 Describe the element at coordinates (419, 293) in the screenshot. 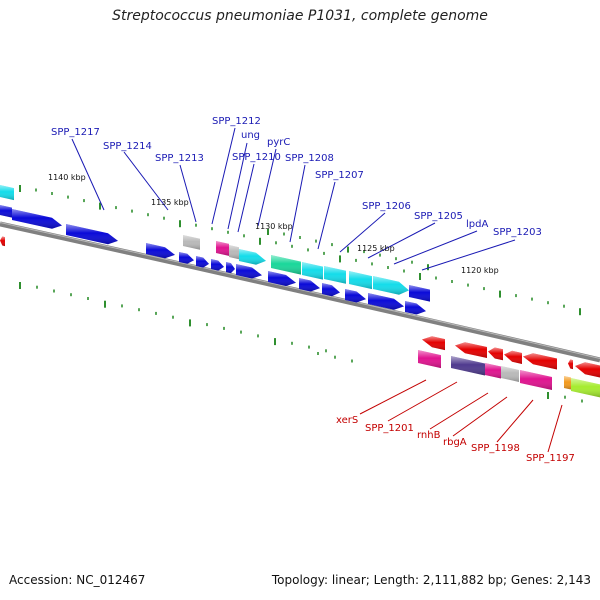

I see `gene-block-blue-end-shading` at that location.